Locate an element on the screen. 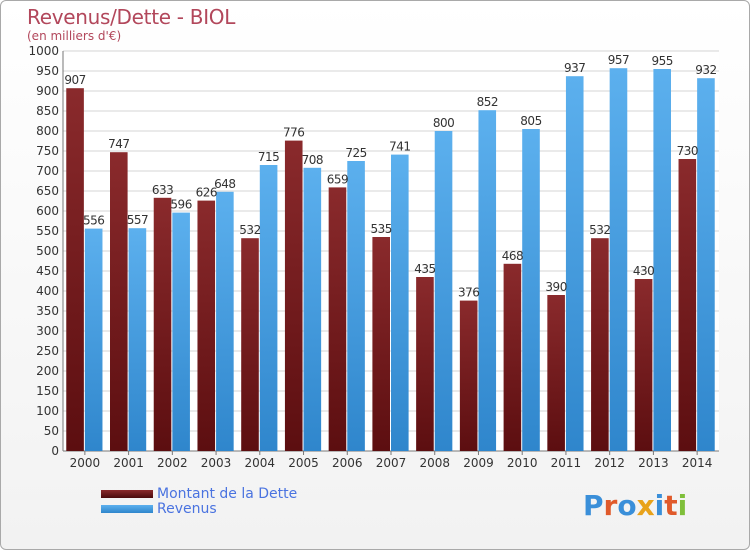  x-tick-label: 2014 is located at coordinates (697, 463).